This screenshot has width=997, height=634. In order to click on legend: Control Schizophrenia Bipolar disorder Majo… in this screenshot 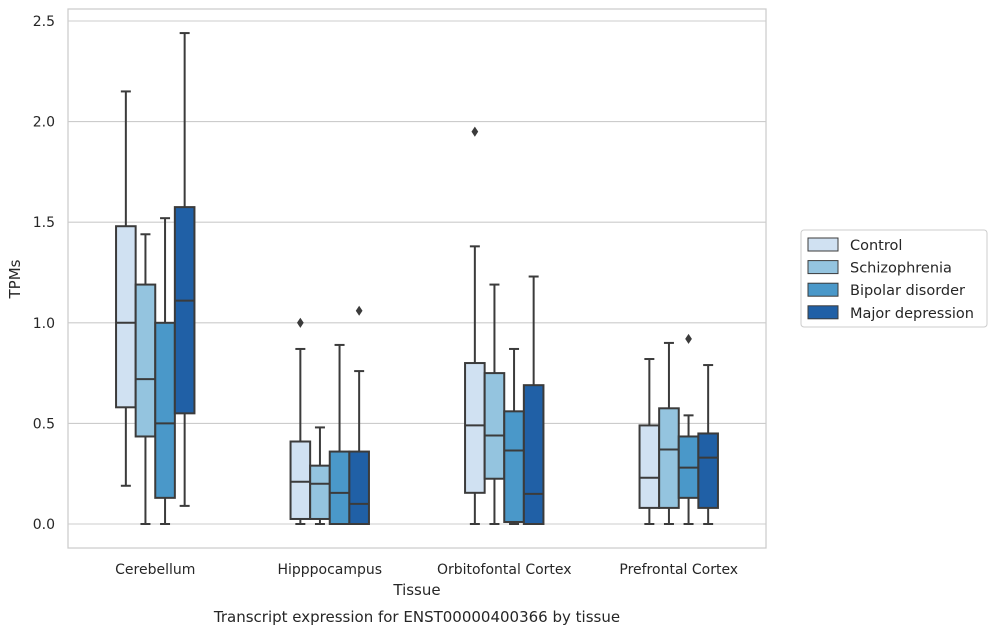, I will do `click(894, 278)`.